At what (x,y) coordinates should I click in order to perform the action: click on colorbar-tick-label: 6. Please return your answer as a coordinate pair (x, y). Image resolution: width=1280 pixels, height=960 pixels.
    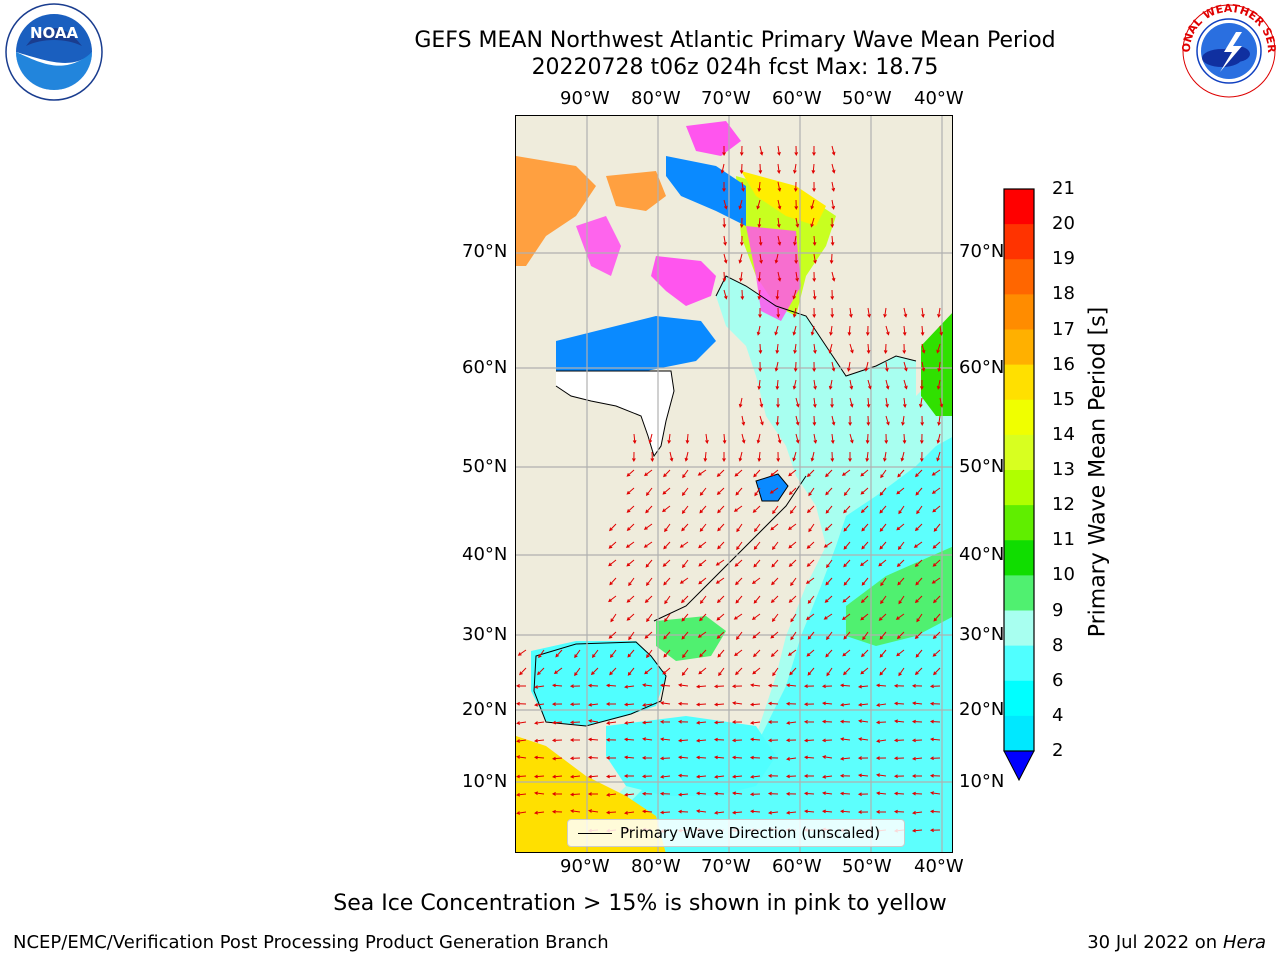
    Looking at the image, I should click on (1057, 680).